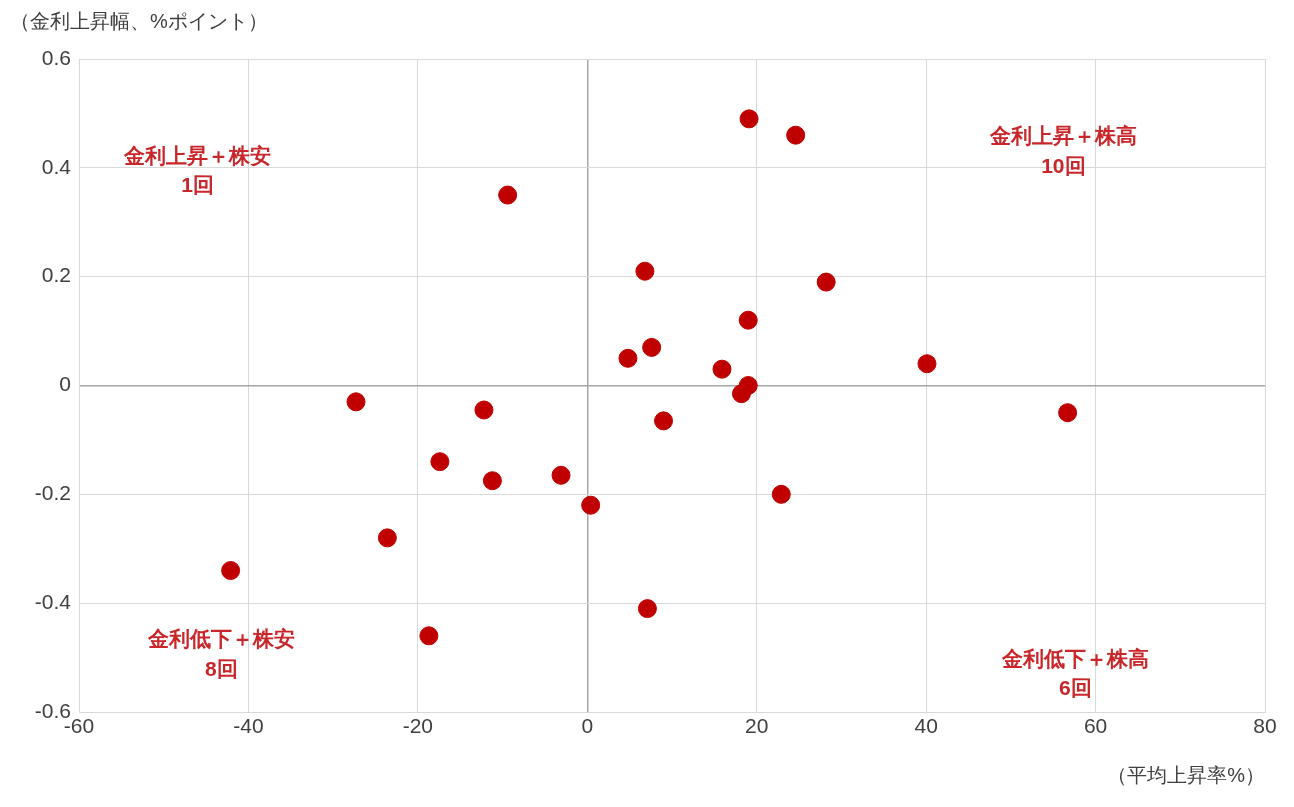 Image resolution: width=1294 pixels, height=807 pixels. I want to click on x-tick-label: 80, so click(1265, 726).